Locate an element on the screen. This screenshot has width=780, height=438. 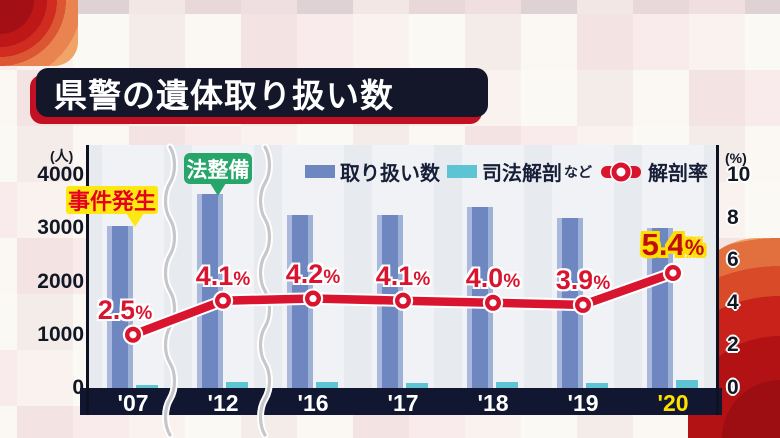
x-tick-label: '18 is located at coordinates (493, 403).